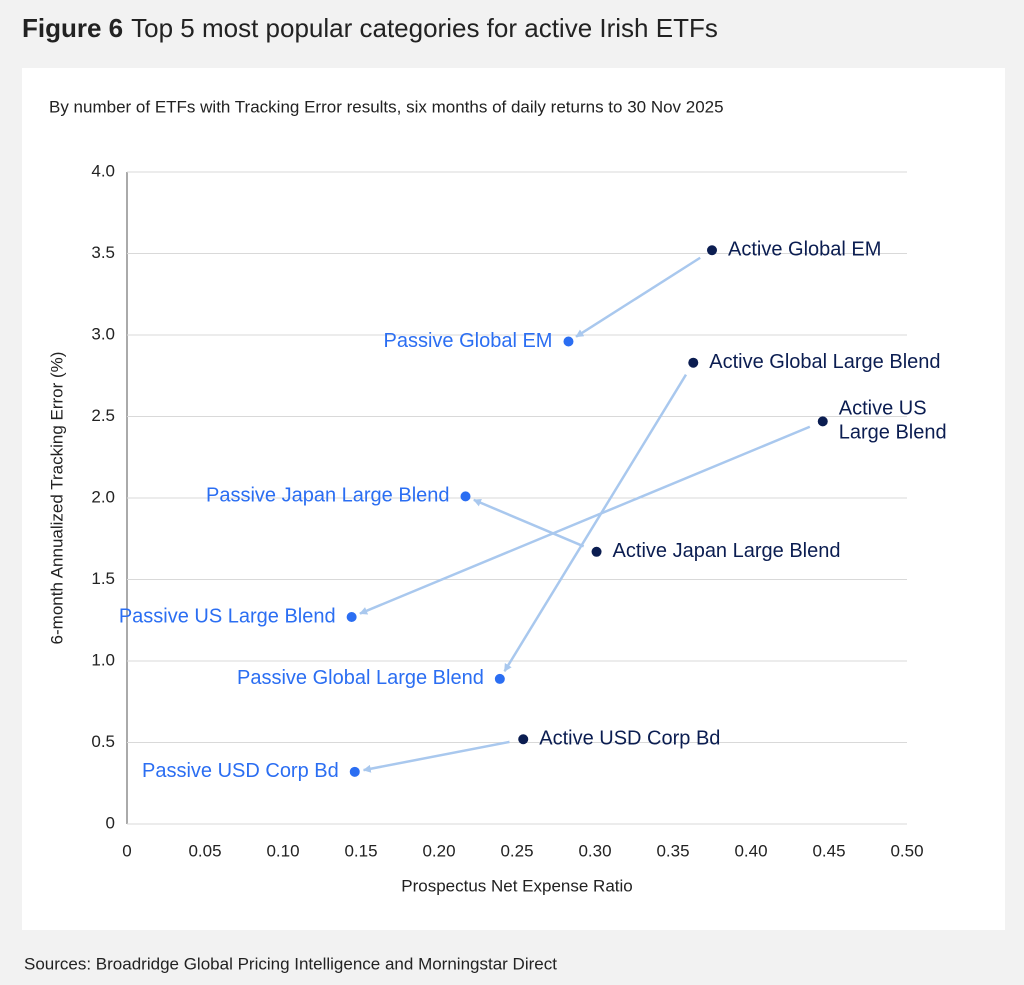 This screenshot has height=985, width=1024. What do you see at coordinates (828, 850) in the screenshot?
I see `x-tick-label: 0.45` at bounding box center [828, 850].